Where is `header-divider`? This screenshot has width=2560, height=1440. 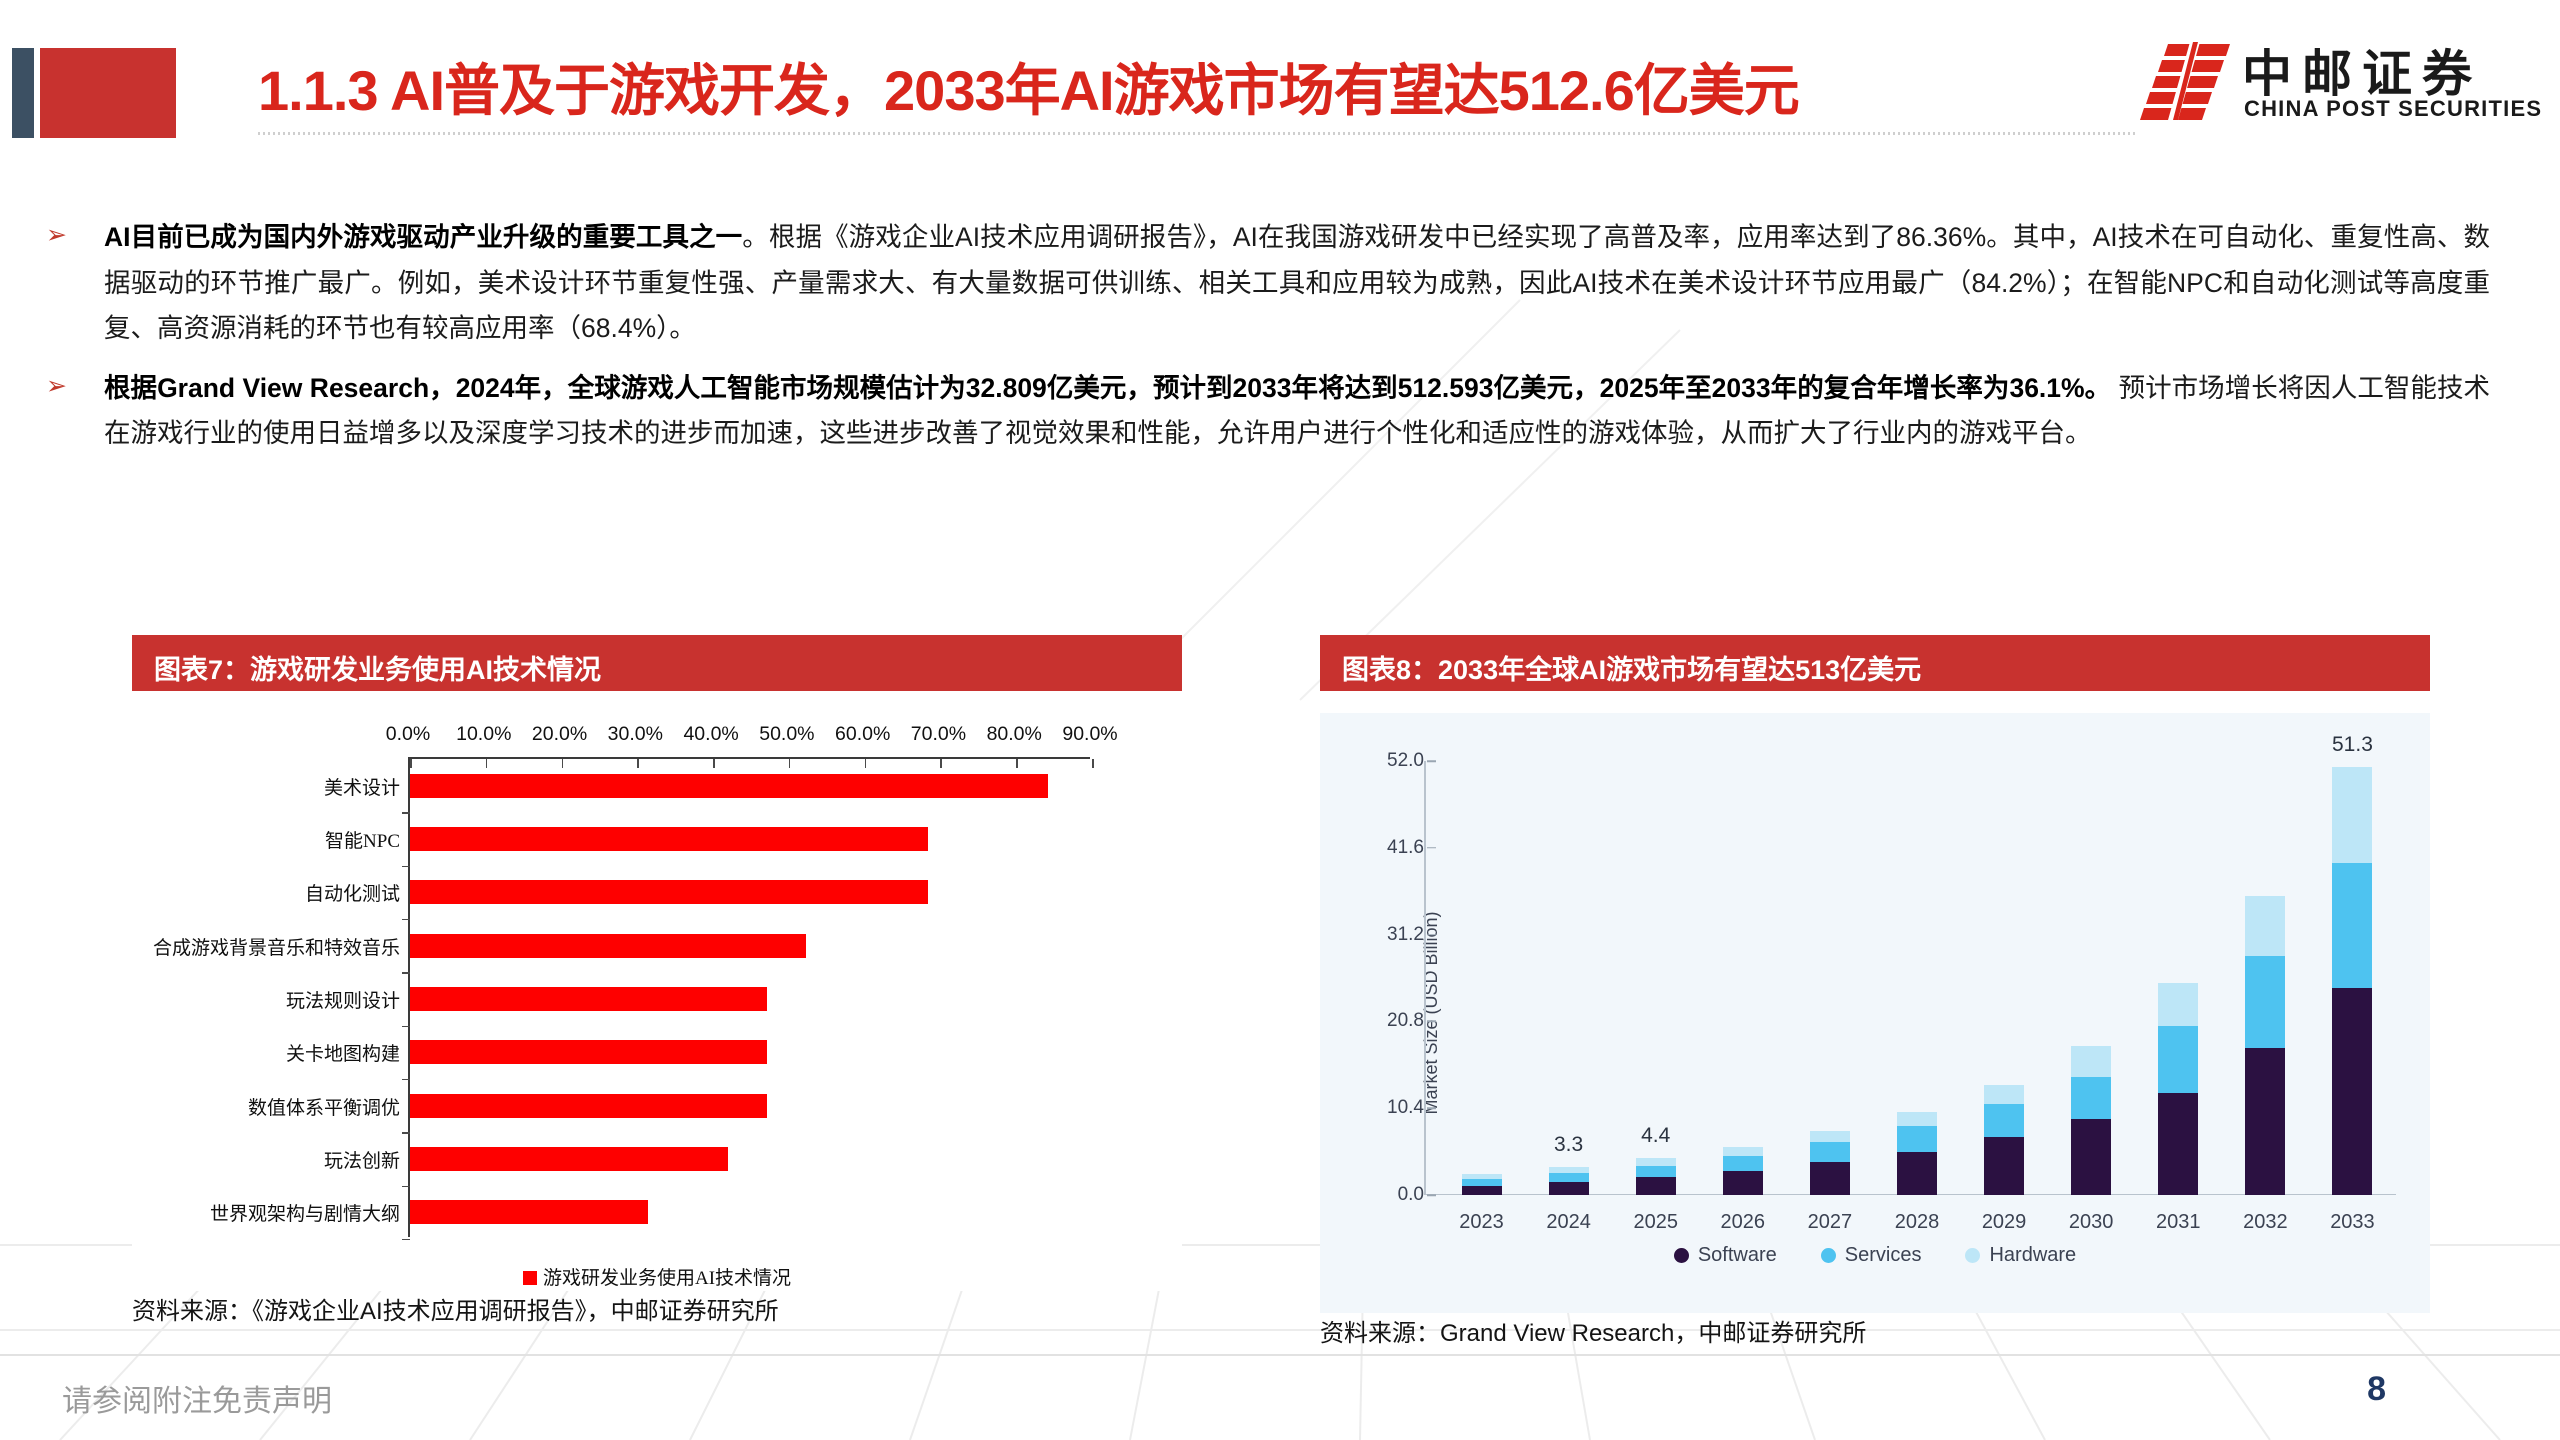 header-divider is located at coordinates (1198, 133).